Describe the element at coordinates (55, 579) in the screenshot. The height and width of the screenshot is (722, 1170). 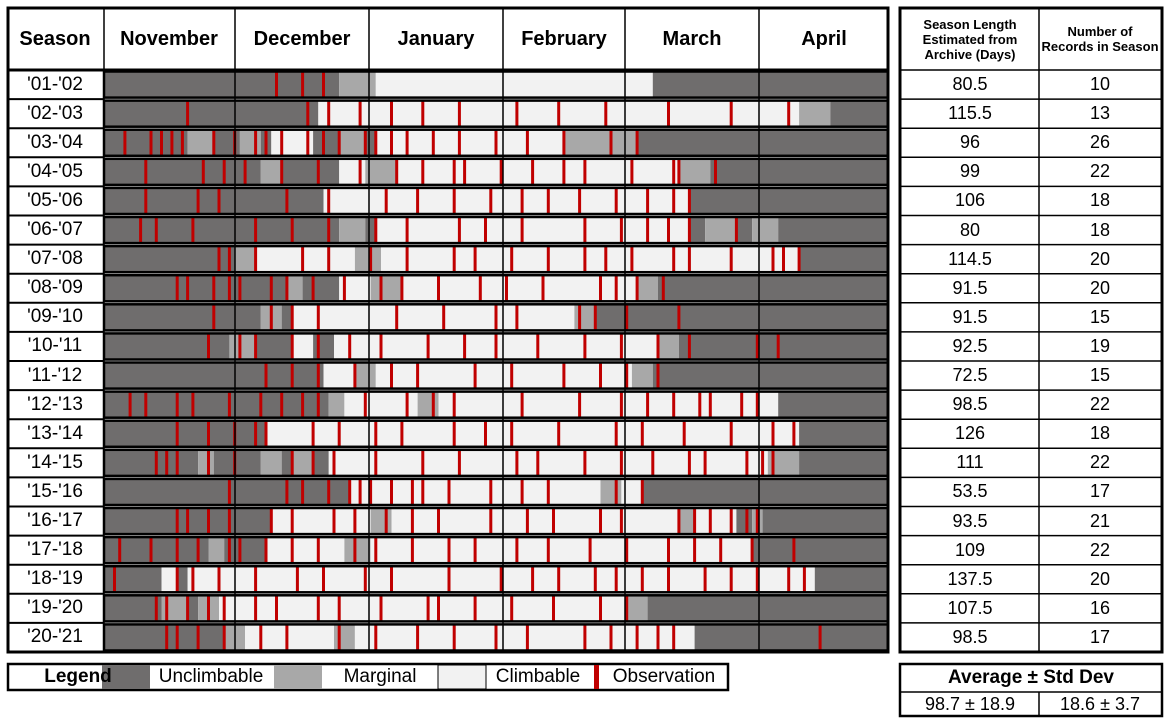
I see `season-label: '18-'19` at that location.